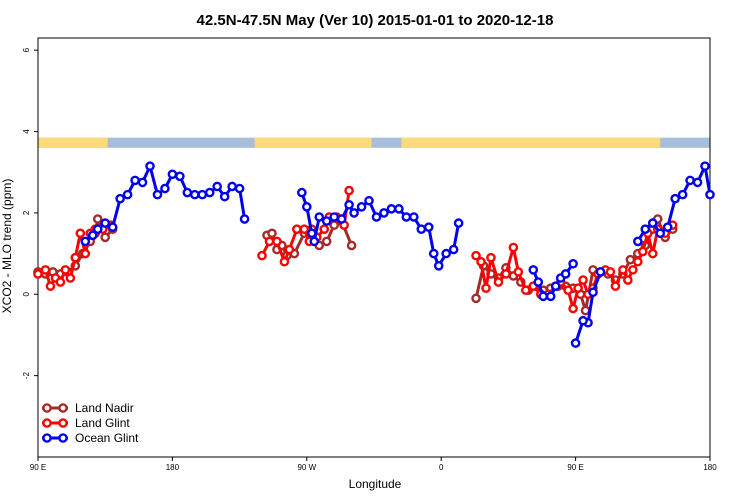 The height and width of the screenshot is (500, 750). I want to click on x-tick-label: 180, so click(710, 467).